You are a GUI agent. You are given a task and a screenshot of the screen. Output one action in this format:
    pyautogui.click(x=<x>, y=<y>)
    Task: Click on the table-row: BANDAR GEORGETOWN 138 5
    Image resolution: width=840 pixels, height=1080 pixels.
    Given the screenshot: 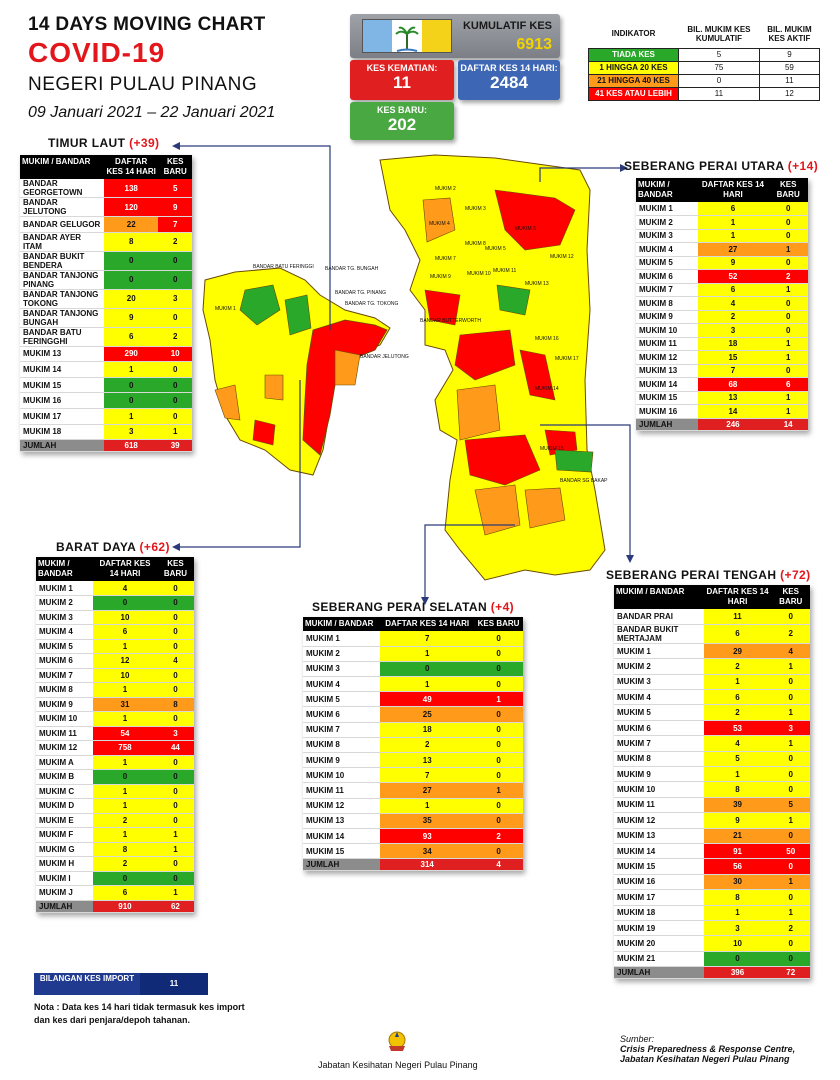 What is the action you would take?
    pyautogui.click(x=106, y=188)
    